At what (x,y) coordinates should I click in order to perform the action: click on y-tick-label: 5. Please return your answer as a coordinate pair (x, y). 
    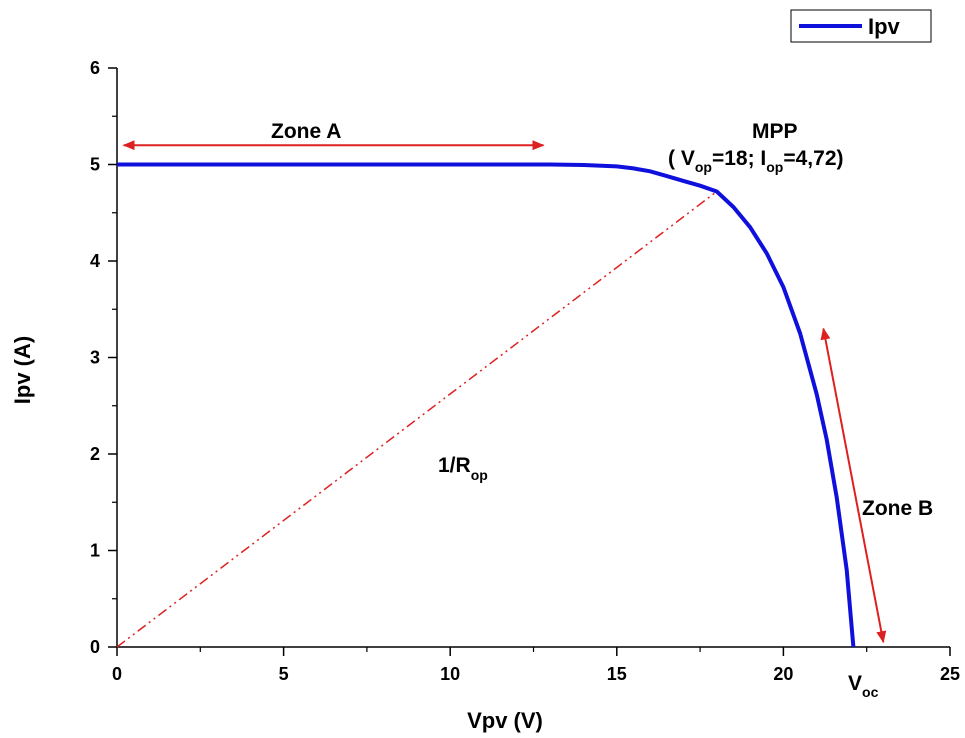
    Looking at the image, I should click on (95, 165).